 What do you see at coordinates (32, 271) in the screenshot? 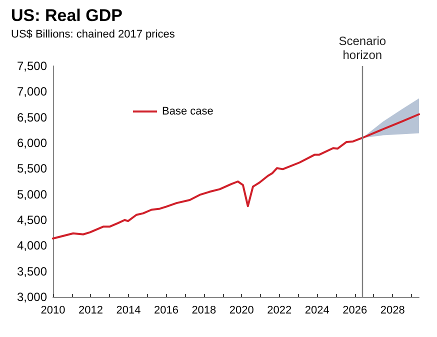
I see `y-tick-label: 3,500` at bounding box center [32, 271].